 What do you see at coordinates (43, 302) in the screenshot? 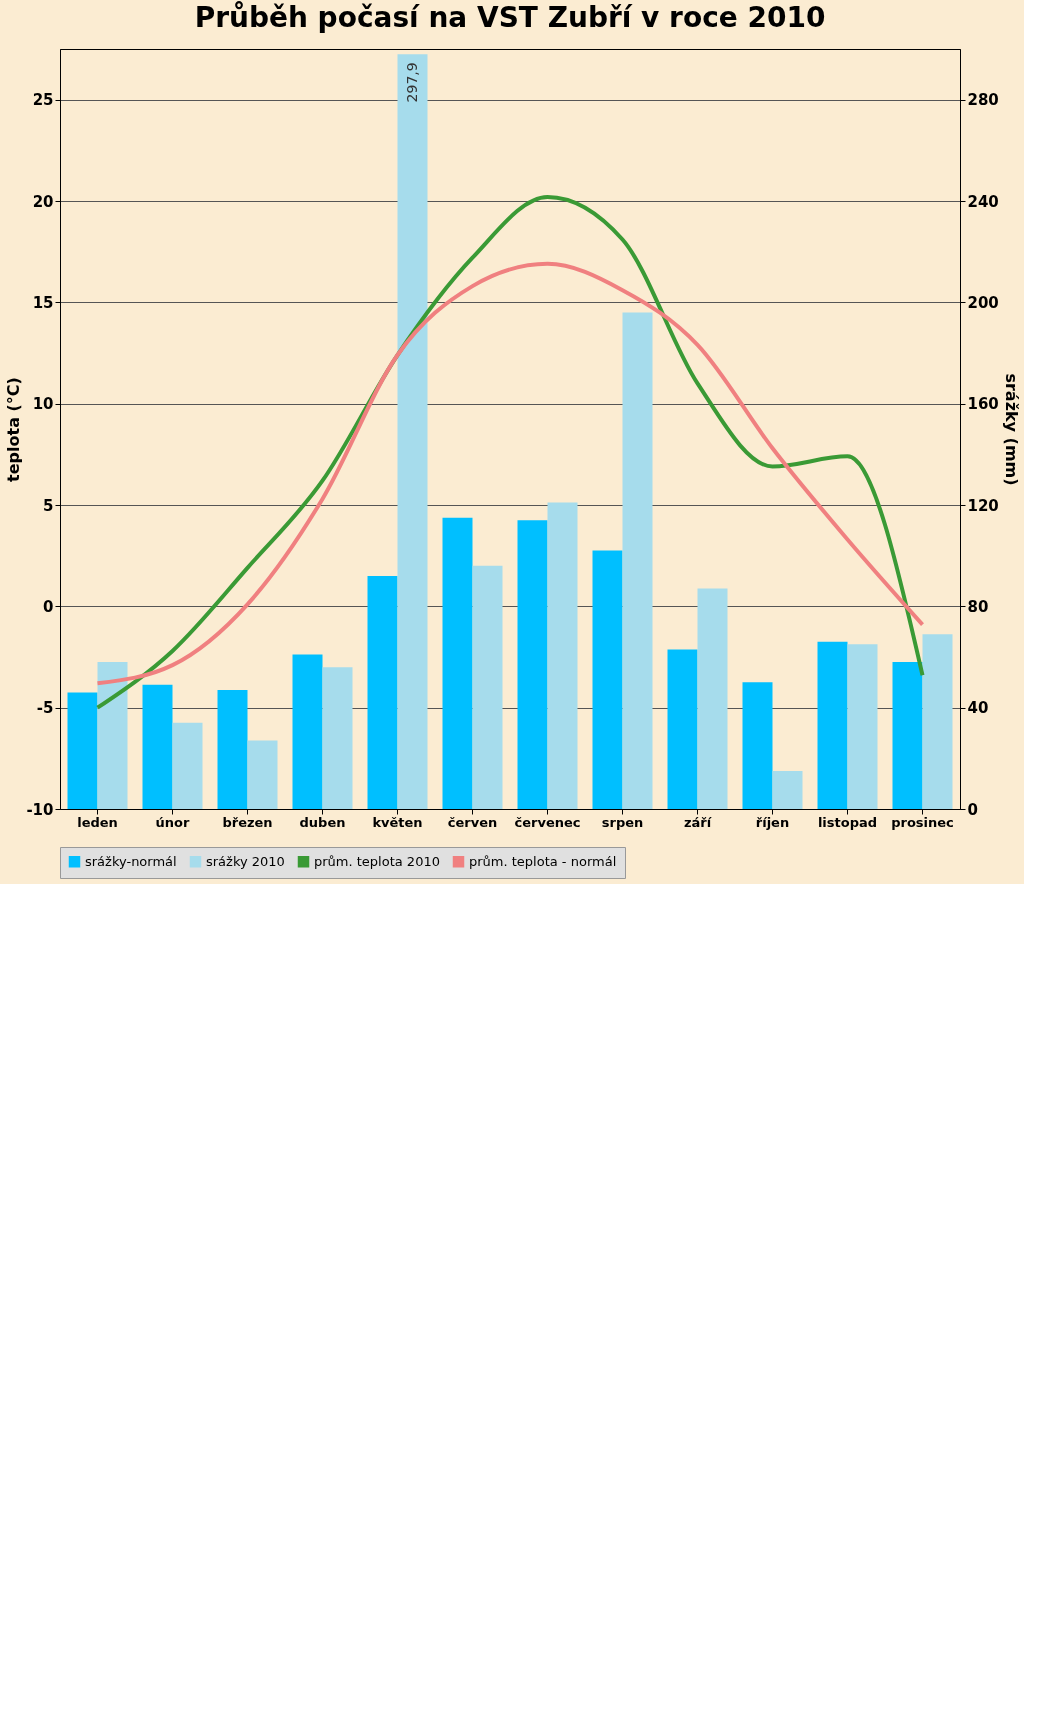
I see `y-tick-label: 15` at bounding box center [43, 302].